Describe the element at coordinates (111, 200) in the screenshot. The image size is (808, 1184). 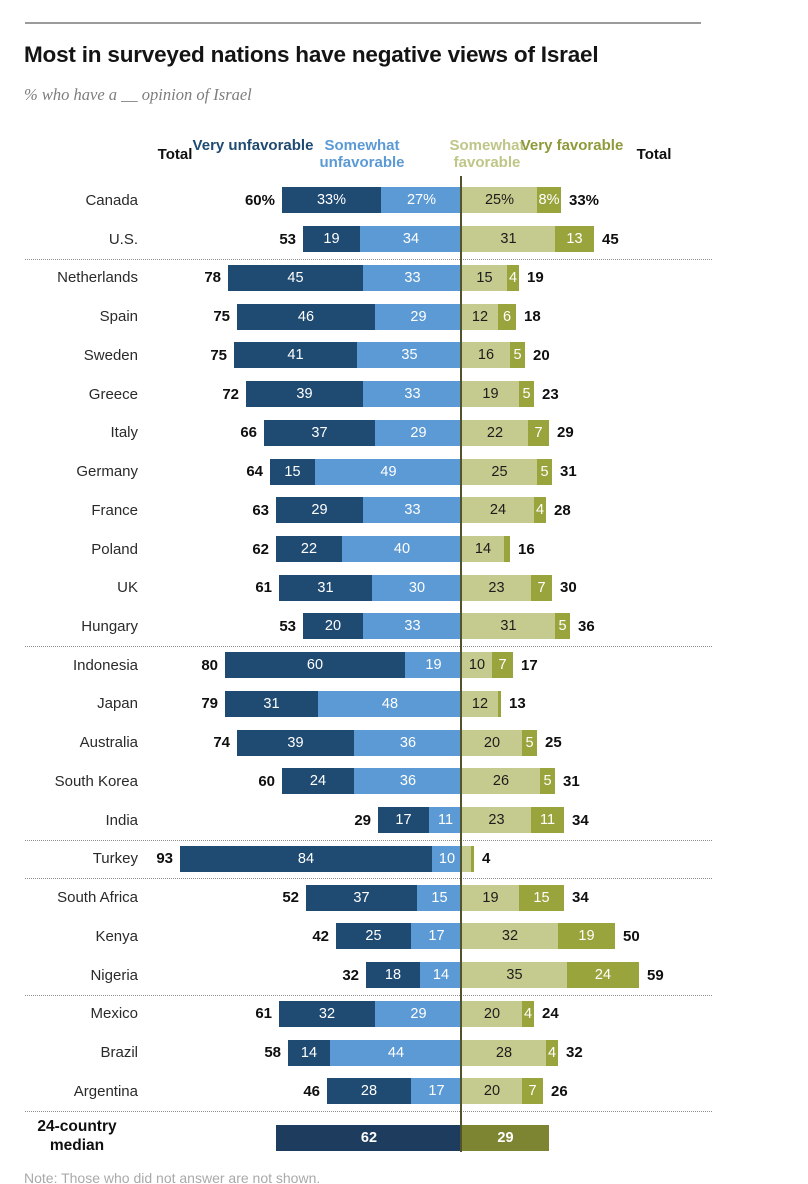
I see `country-label: Canada` at that location.